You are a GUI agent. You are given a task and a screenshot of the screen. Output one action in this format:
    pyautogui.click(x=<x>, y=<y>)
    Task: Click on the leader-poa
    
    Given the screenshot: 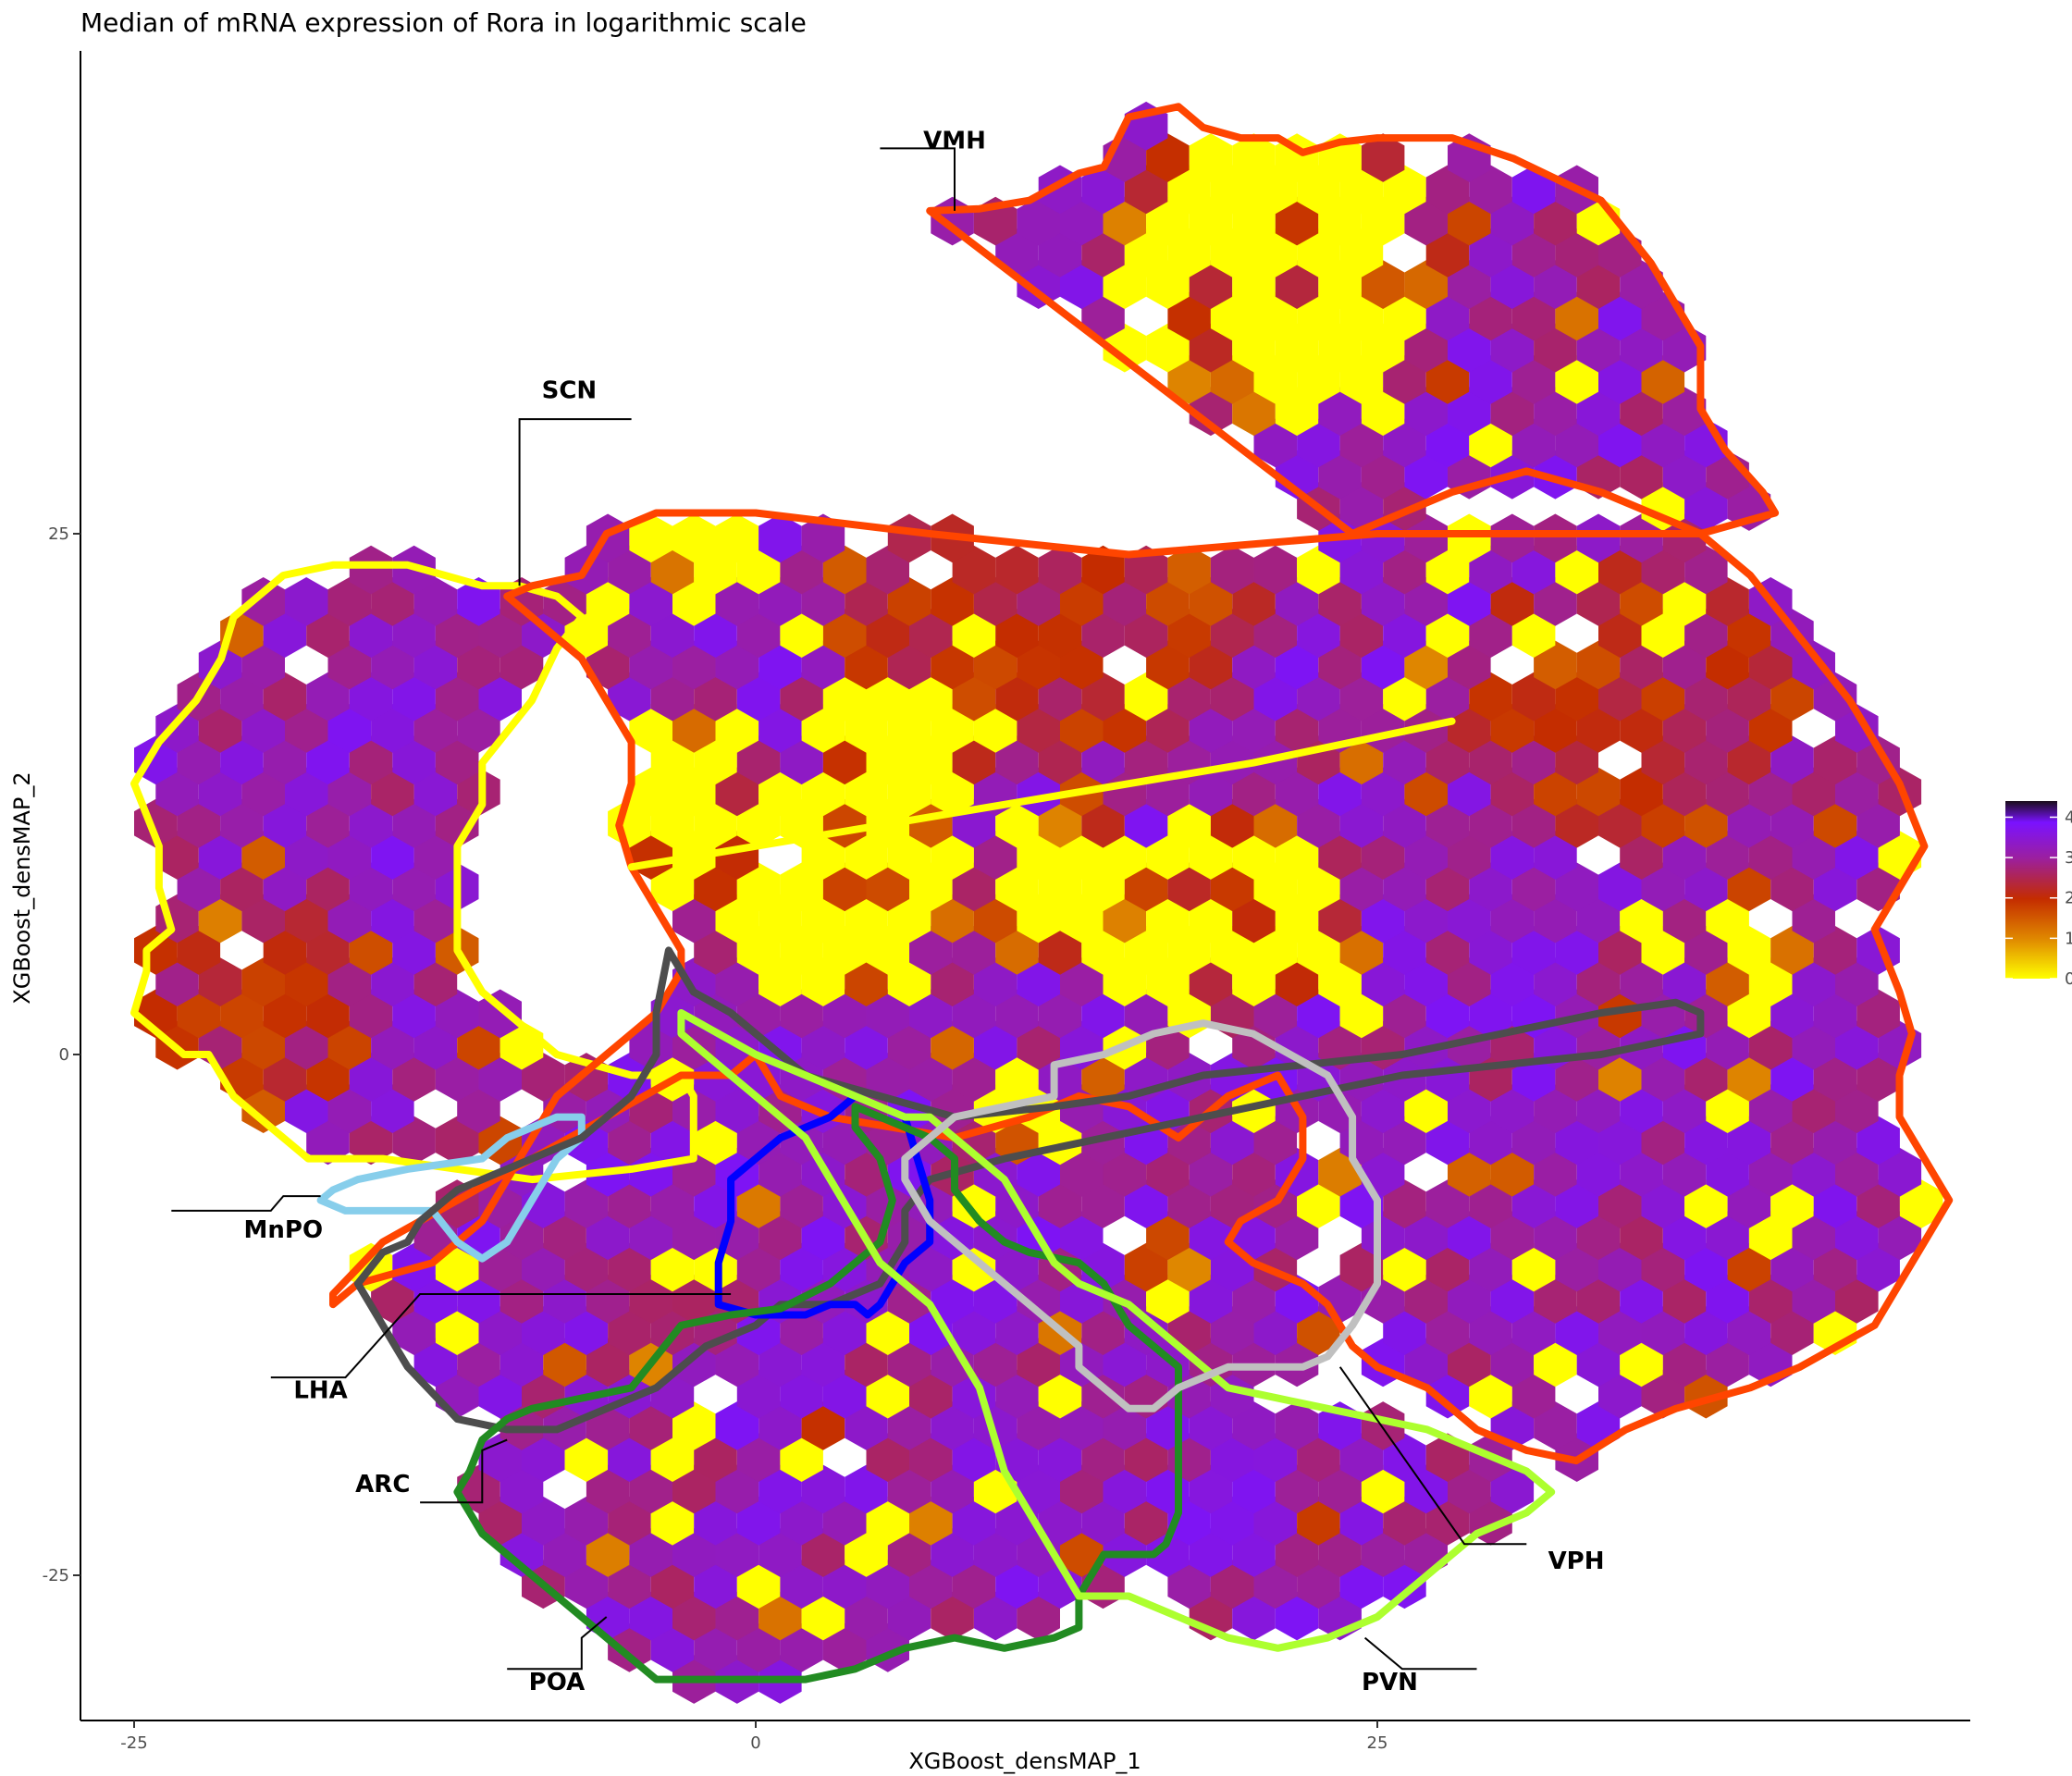 What is the action you would take?
    pyautogui.click(x=557, y=1644)
    